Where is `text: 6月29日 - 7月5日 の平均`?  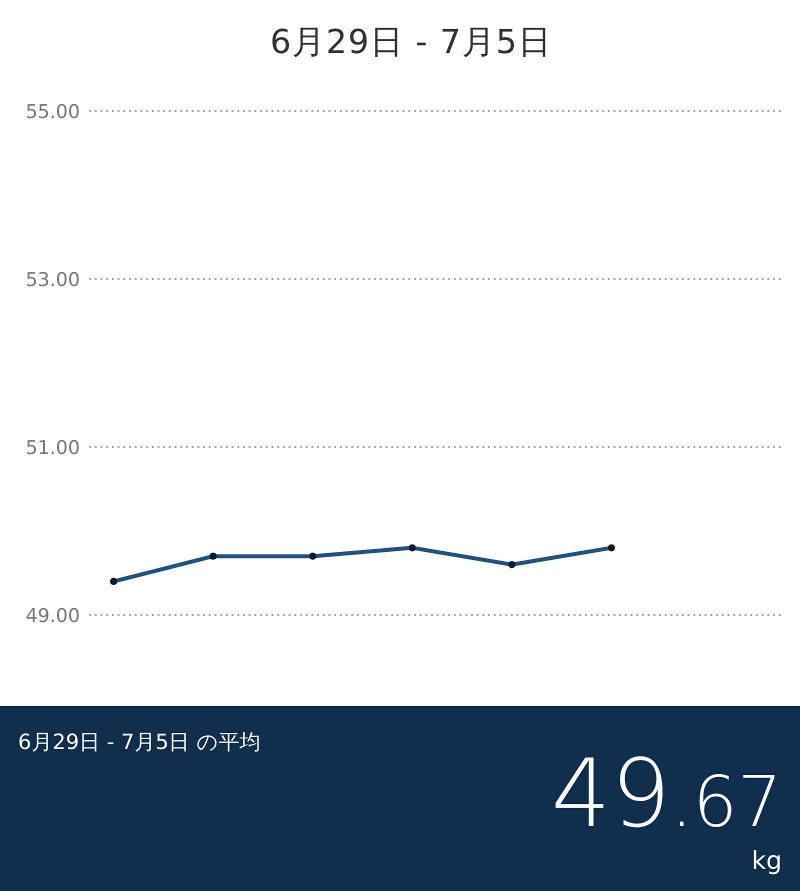
text: 6月29日 - 7月5日 の平均 is located at coordinates (139, 742).